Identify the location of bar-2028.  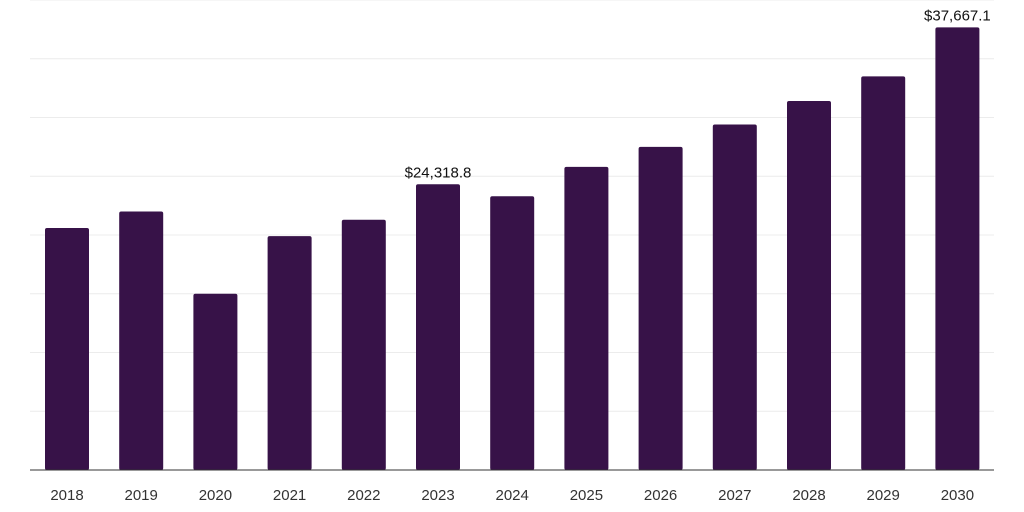
(809, 286).